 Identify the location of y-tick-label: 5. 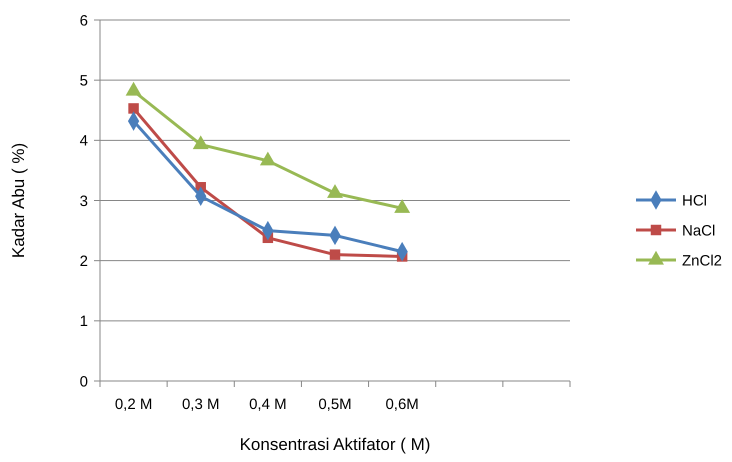
(84, 81).